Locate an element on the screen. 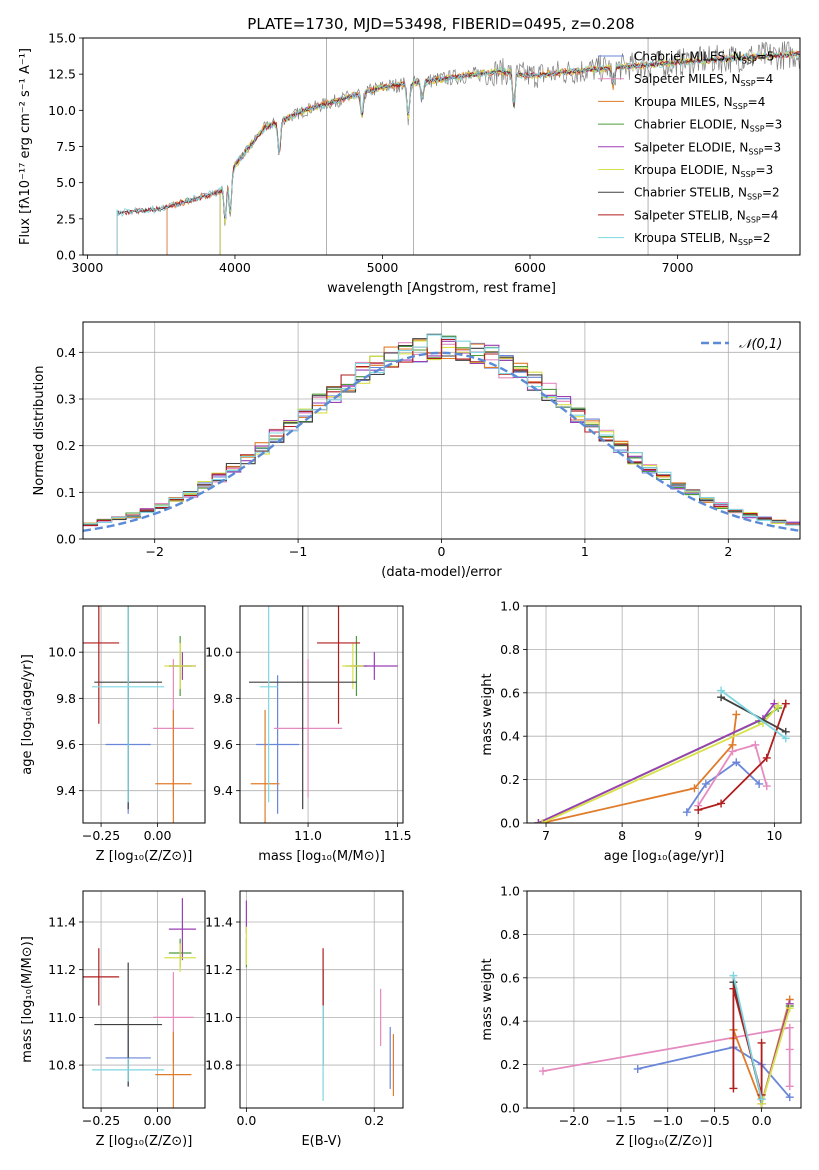 This screenshot has width=819, height=1170. residuals-y-tick-label: 0.2 is located at coordinates (66, 445).